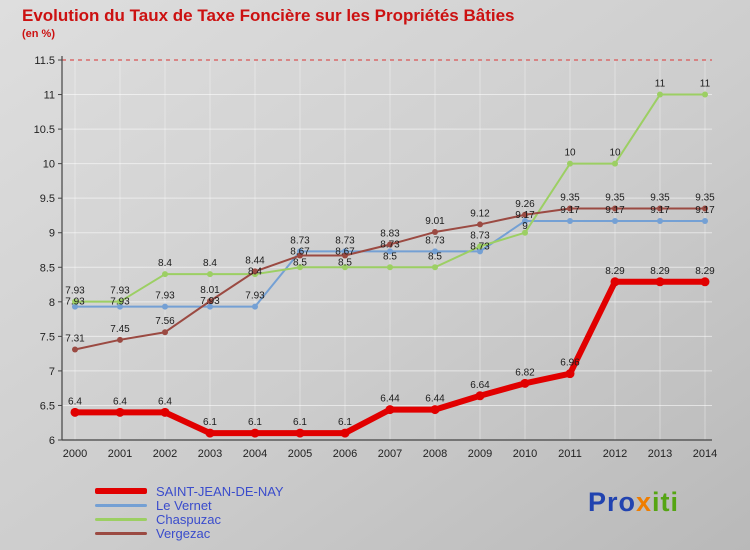 Image resolution: width=750 pixels, height=550 pixels. I want to click on data-label: 8.01, so click(210, 290).